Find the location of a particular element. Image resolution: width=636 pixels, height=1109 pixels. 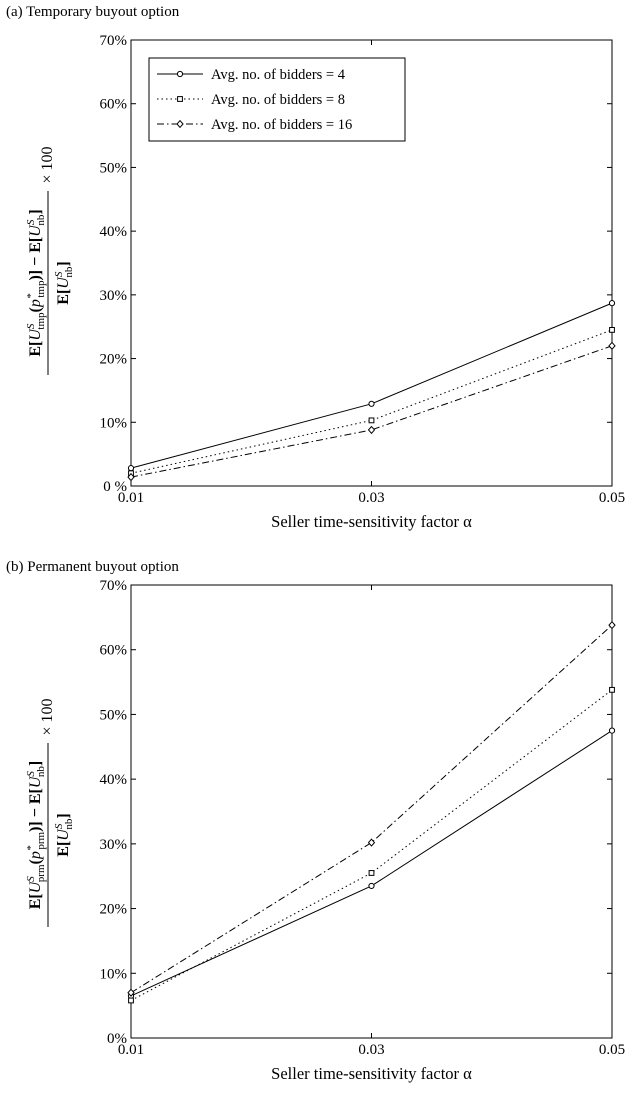

svg-text: E[UStmp(p*tmp)] − E[USnb] is located at coordinates (36, 282).